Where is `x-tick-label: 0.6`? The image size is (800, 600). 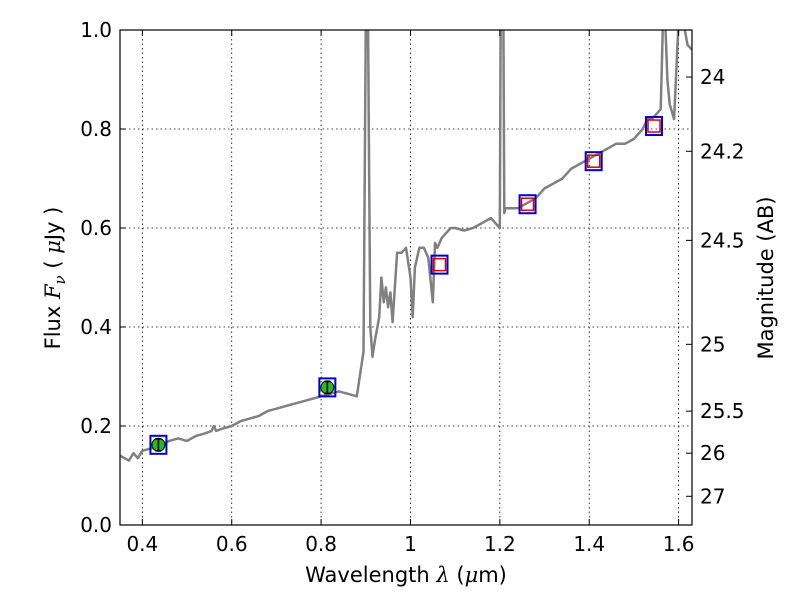
x-tick-label: 0.6 is located at coordinates (232, 544).